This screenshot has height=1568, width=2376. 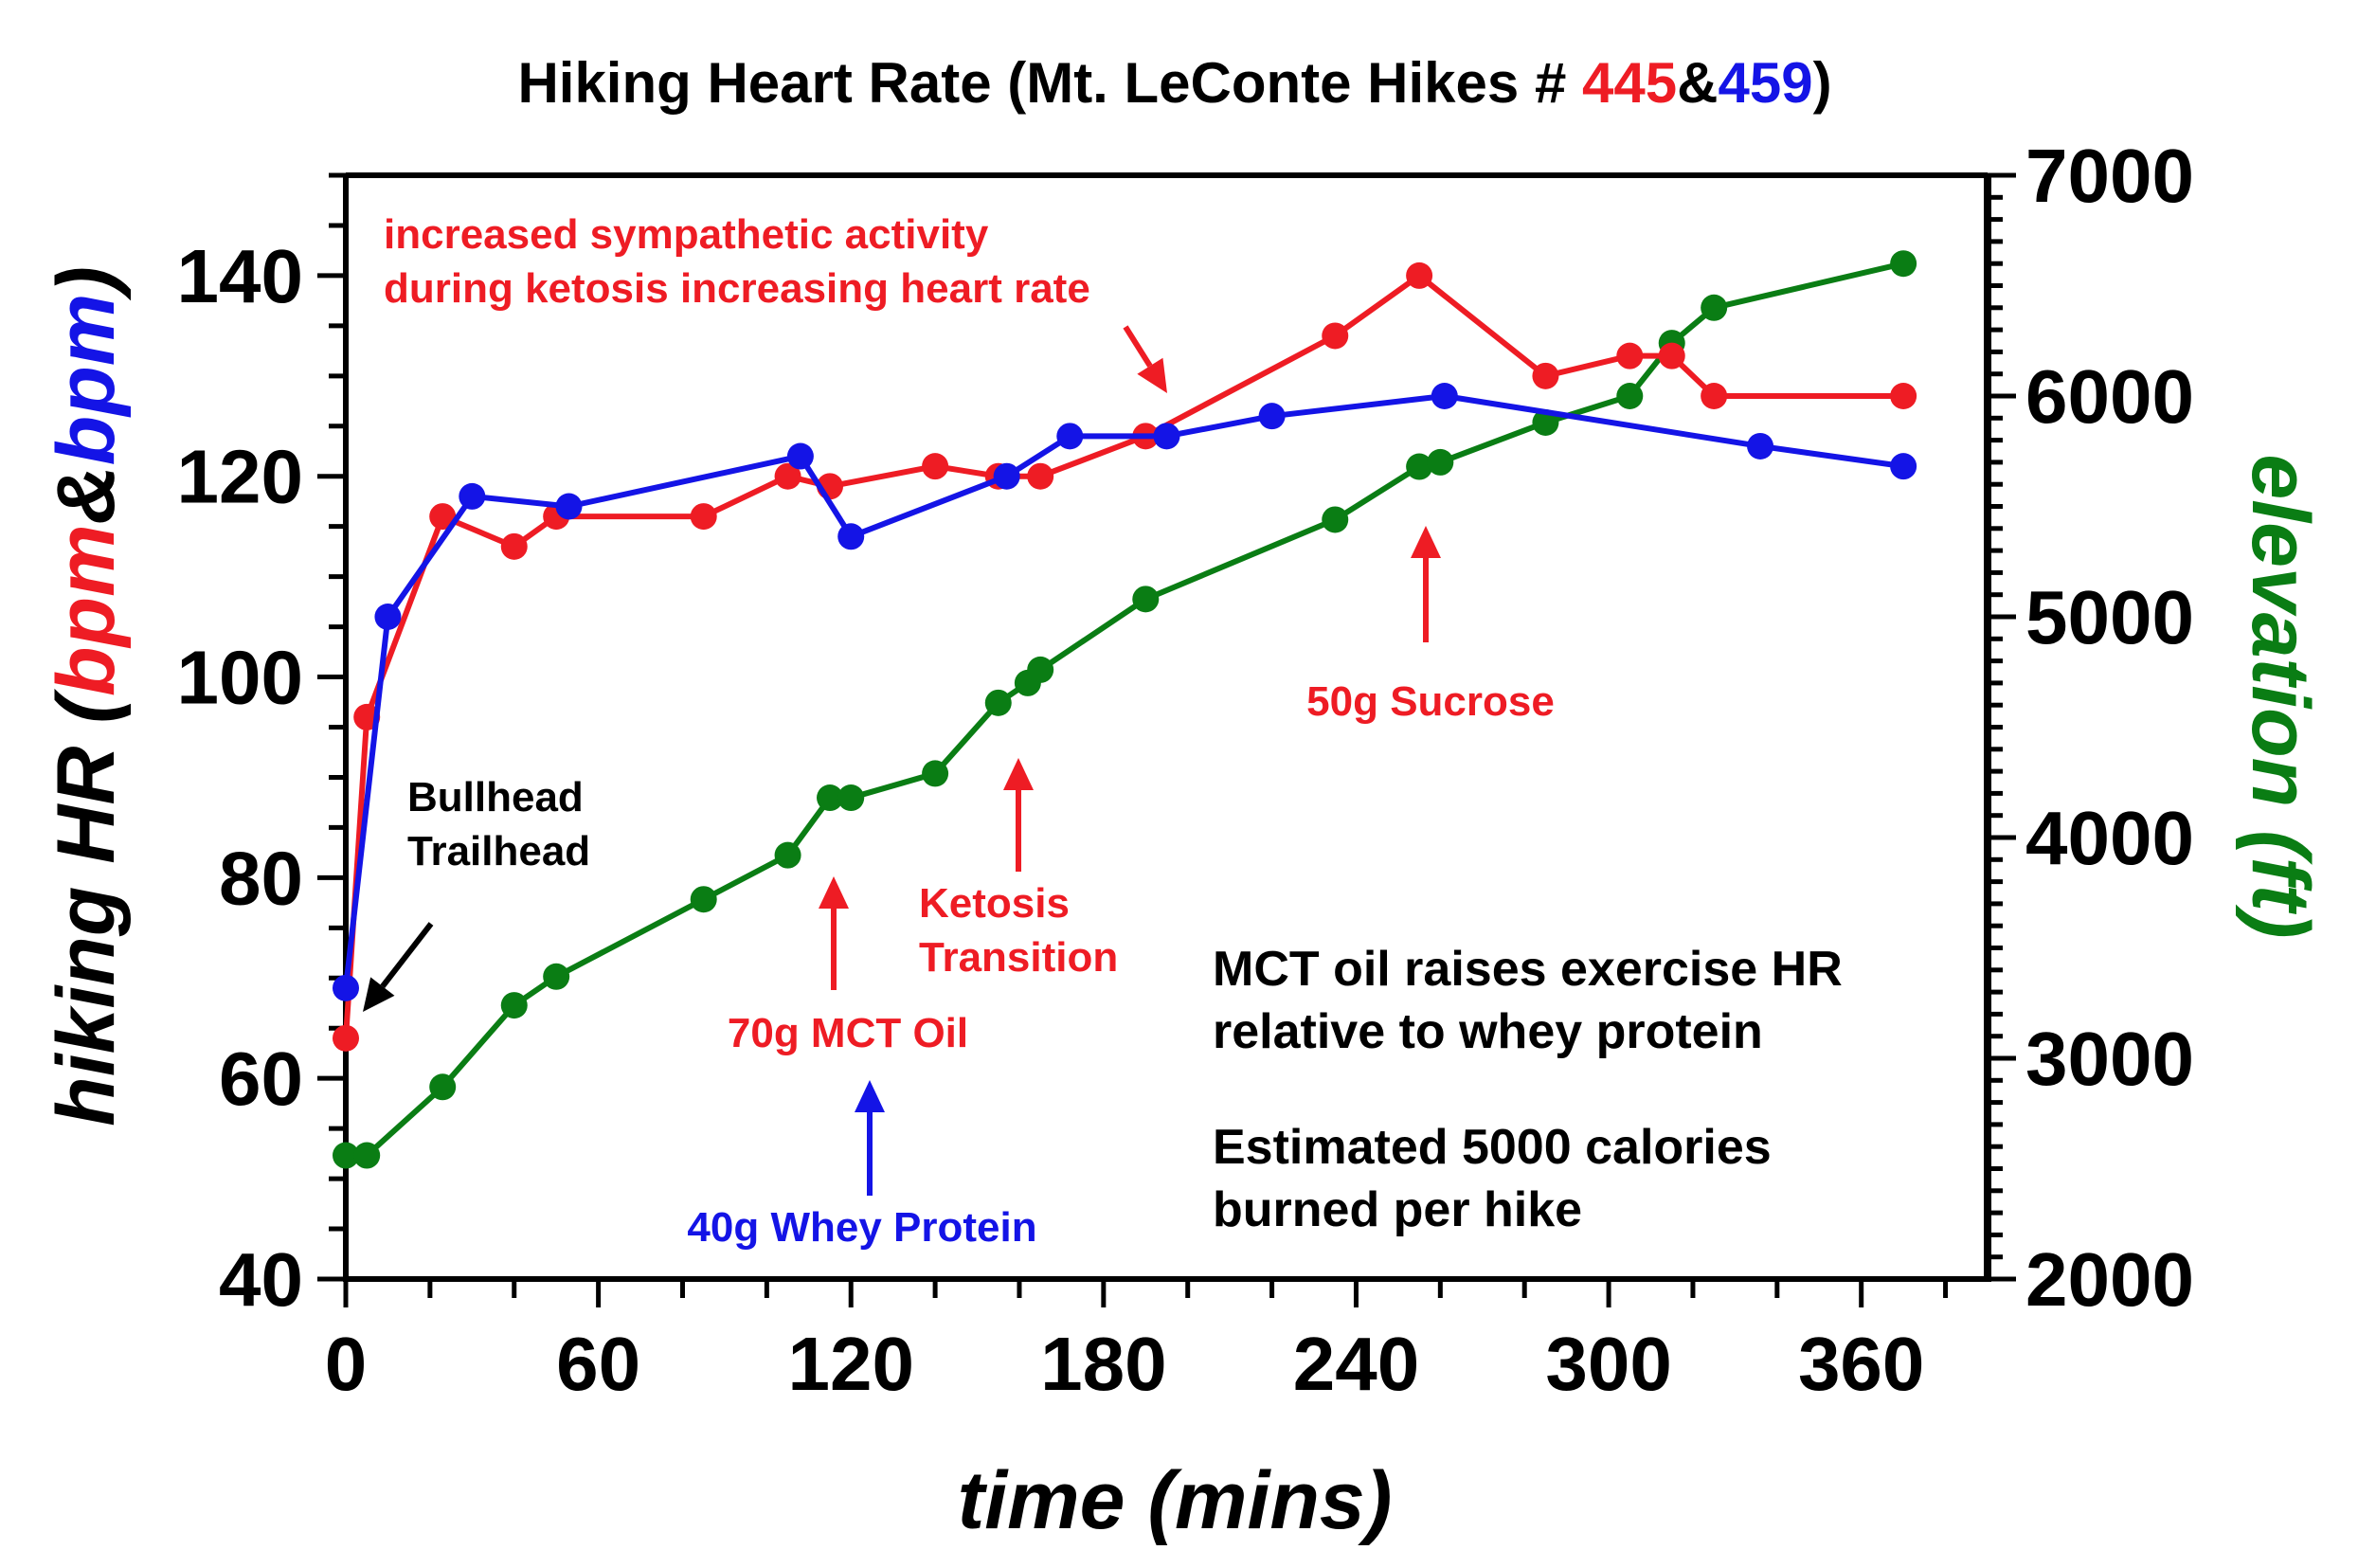 I want to click on y2-axis-label: elevation (ft), so click(x=2280, y=696).